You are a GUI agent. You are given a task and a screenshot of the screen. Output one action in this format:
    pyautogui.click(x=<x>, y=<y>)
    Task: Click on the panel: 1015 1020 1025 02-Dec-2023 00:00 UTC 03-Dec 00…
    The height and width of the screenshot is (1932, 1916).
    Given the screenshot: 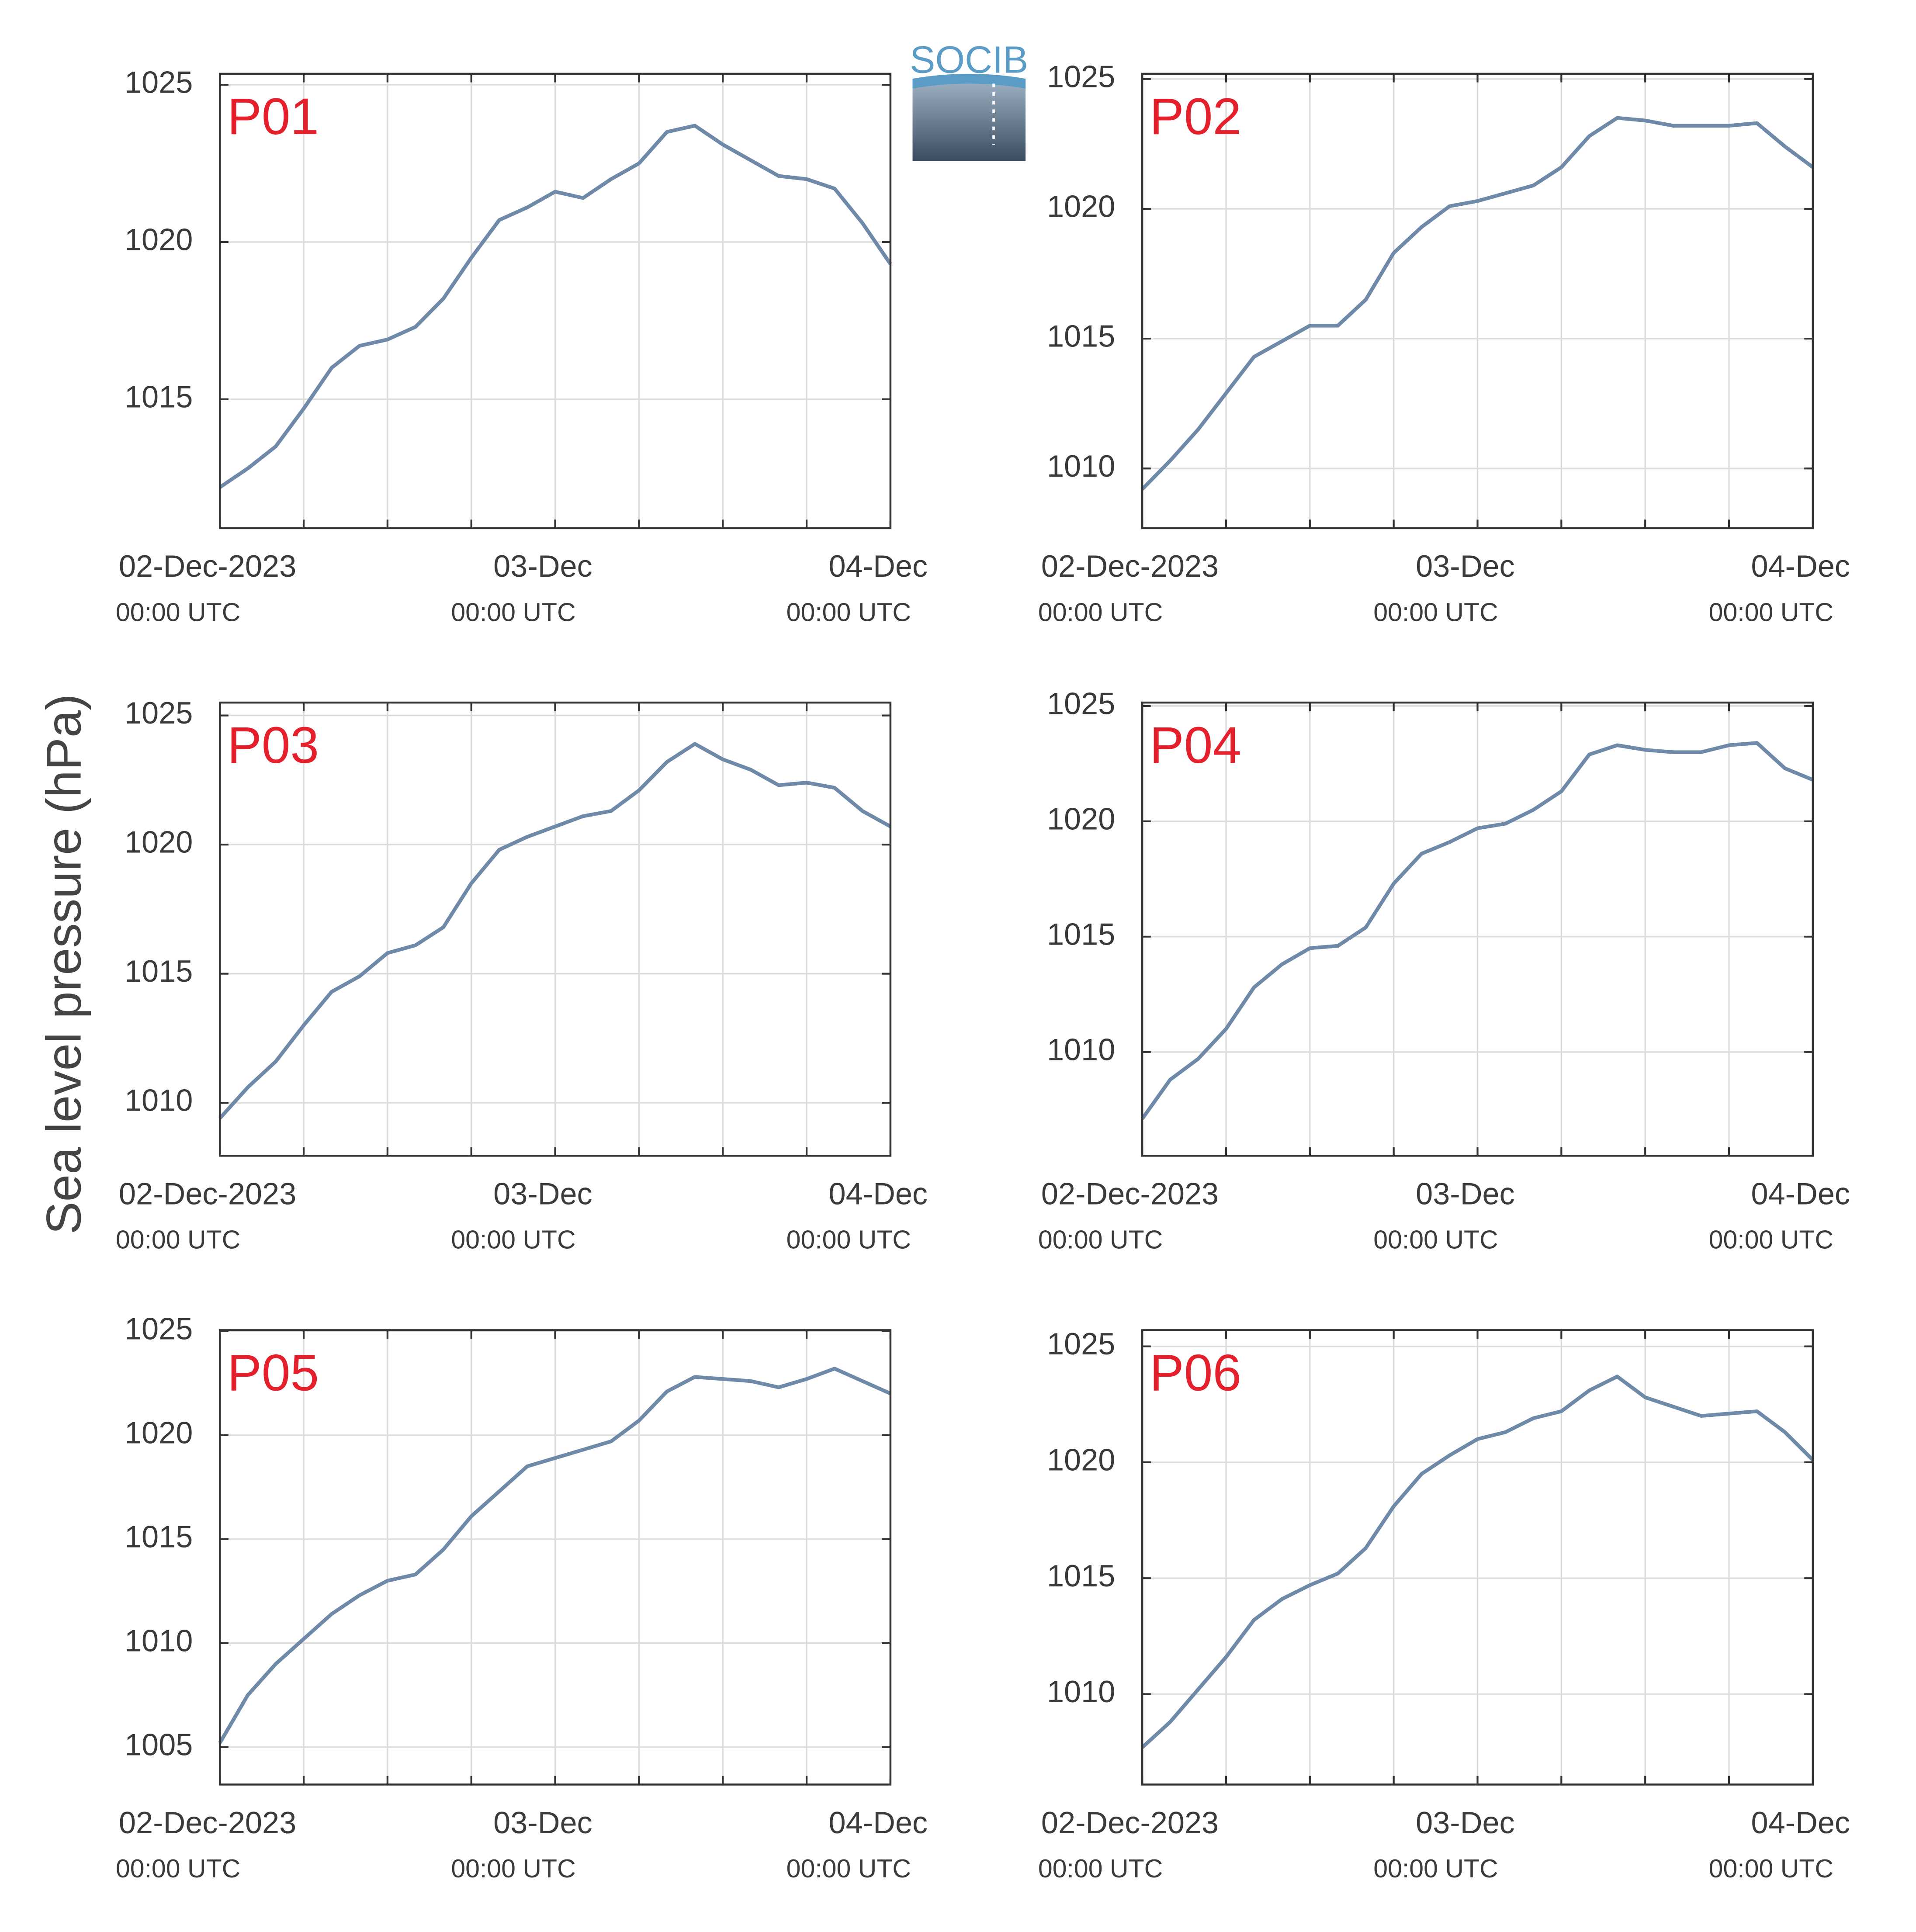 What is the action you would take?
    pyautogui.click(x=522, y=346)
    